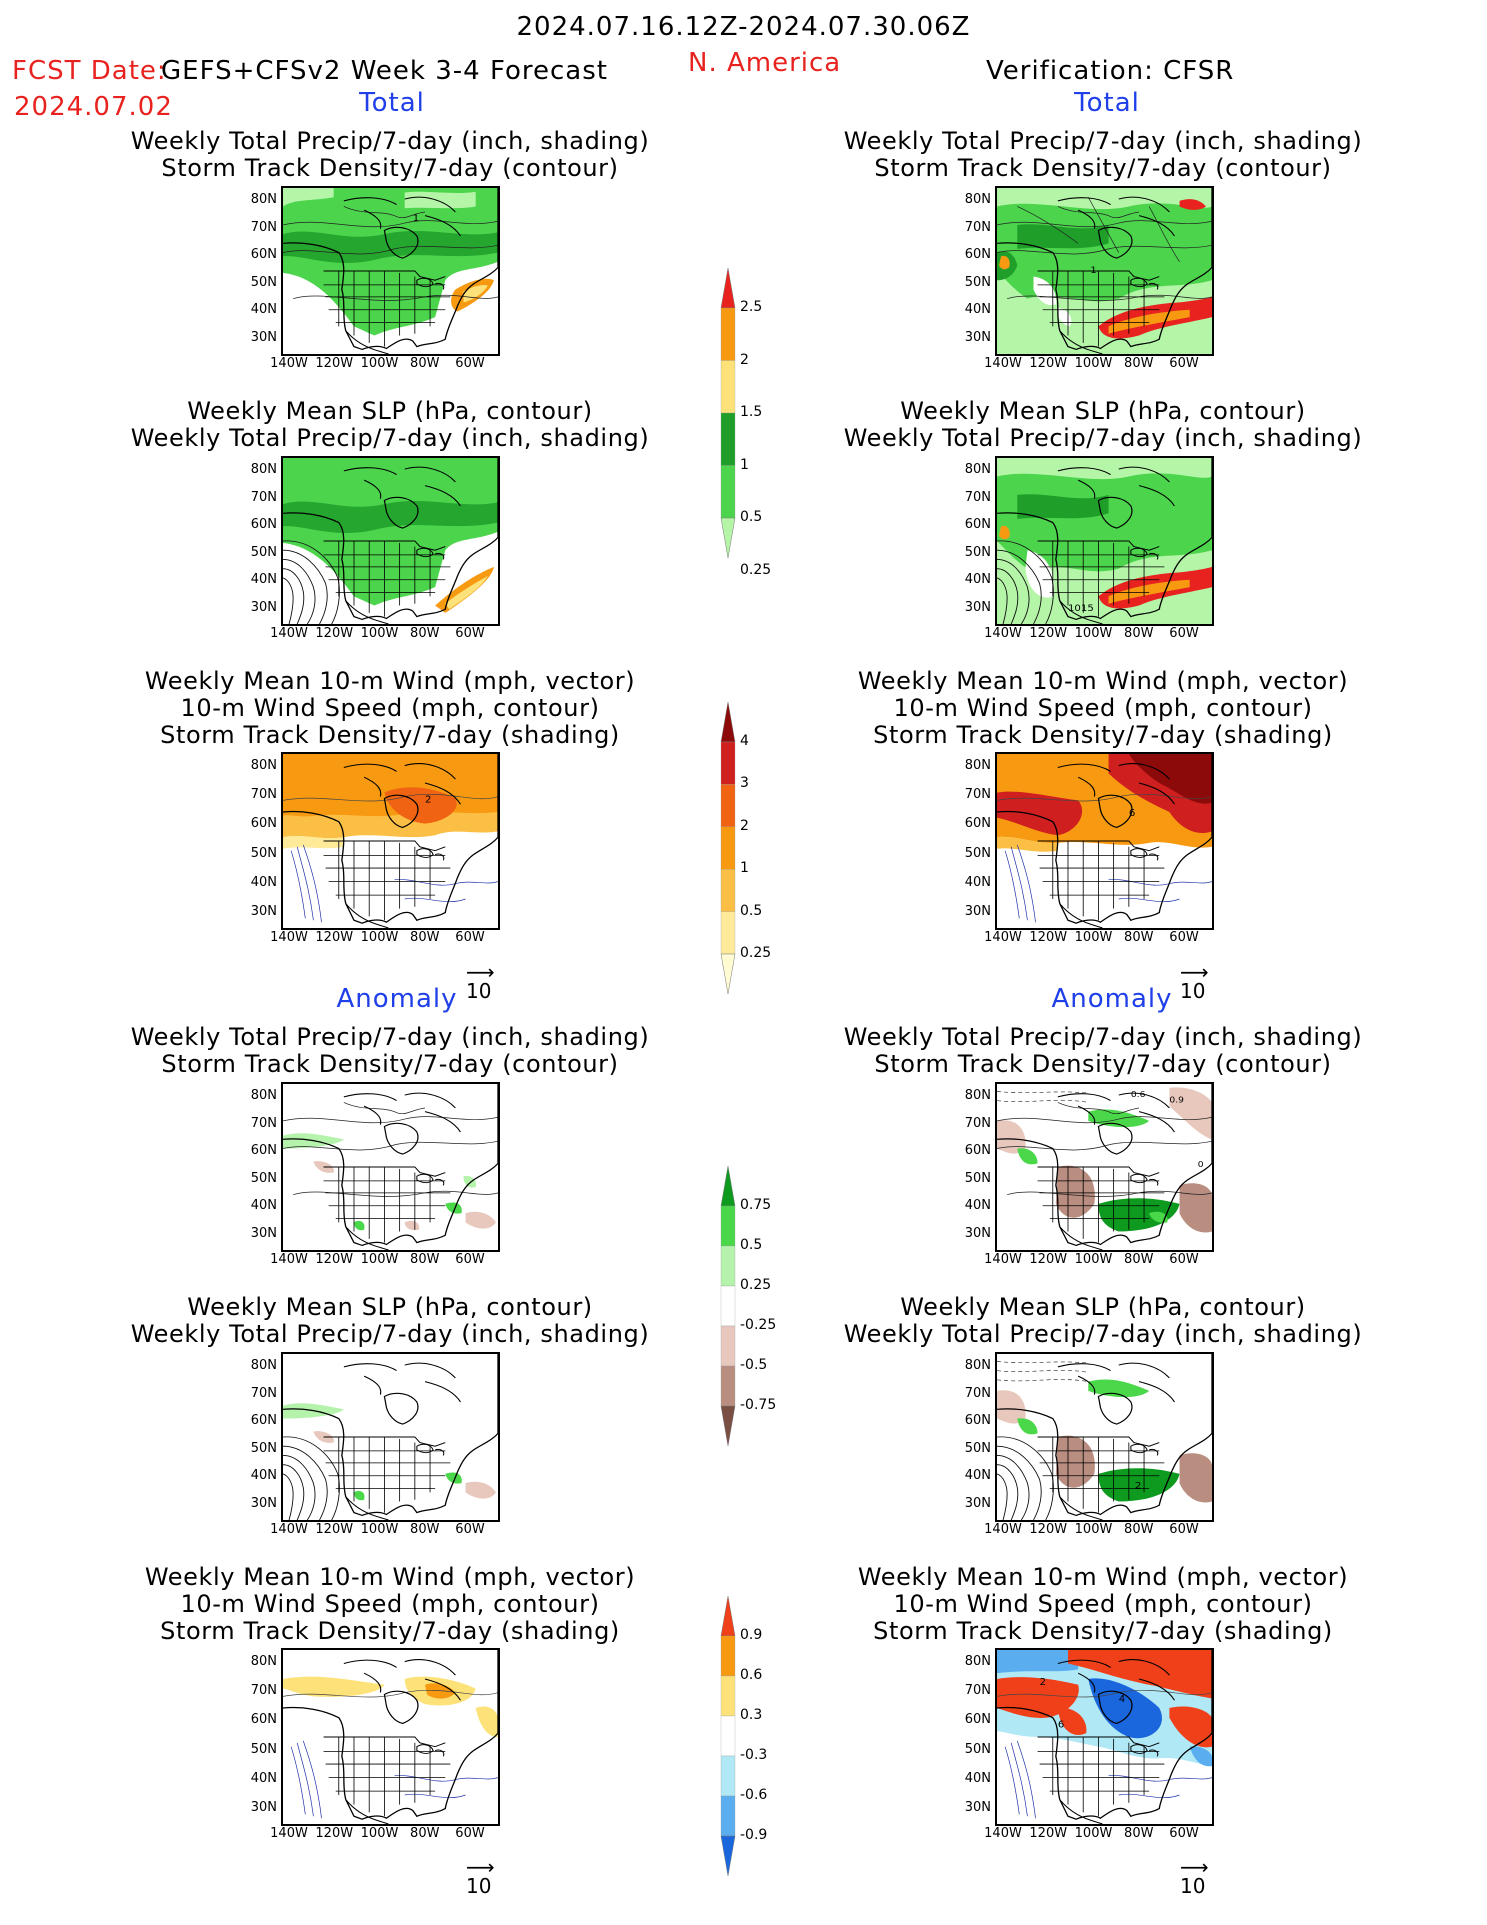  Describe the element at coordinates (390, 1167) in the screenshot. I see `map-precip-storm-anomaly-forecast` at that location.